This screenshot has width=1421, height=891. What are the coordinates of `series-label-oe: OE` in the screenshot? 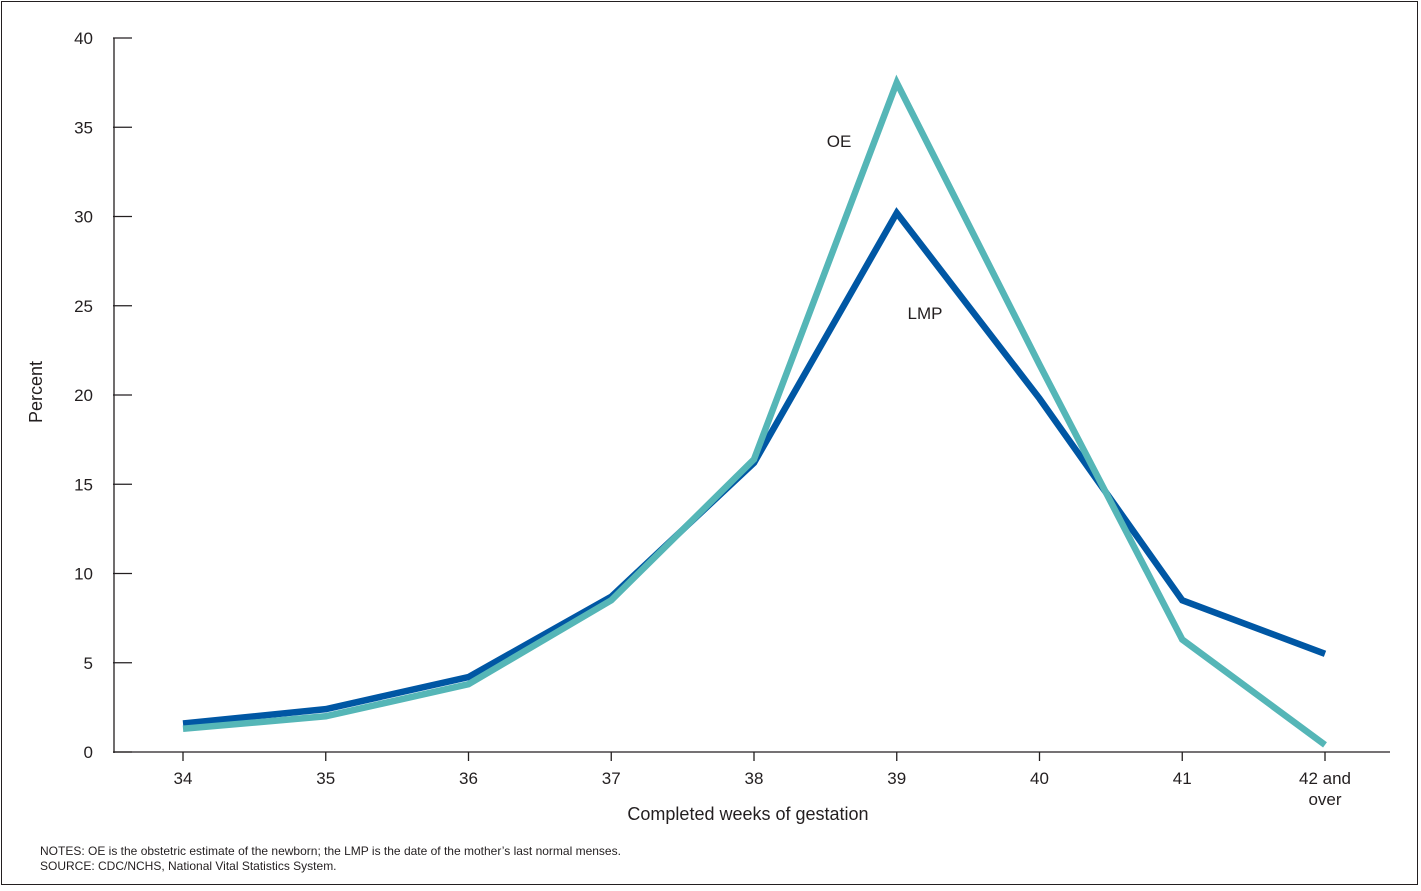 It's located at (839, 141).